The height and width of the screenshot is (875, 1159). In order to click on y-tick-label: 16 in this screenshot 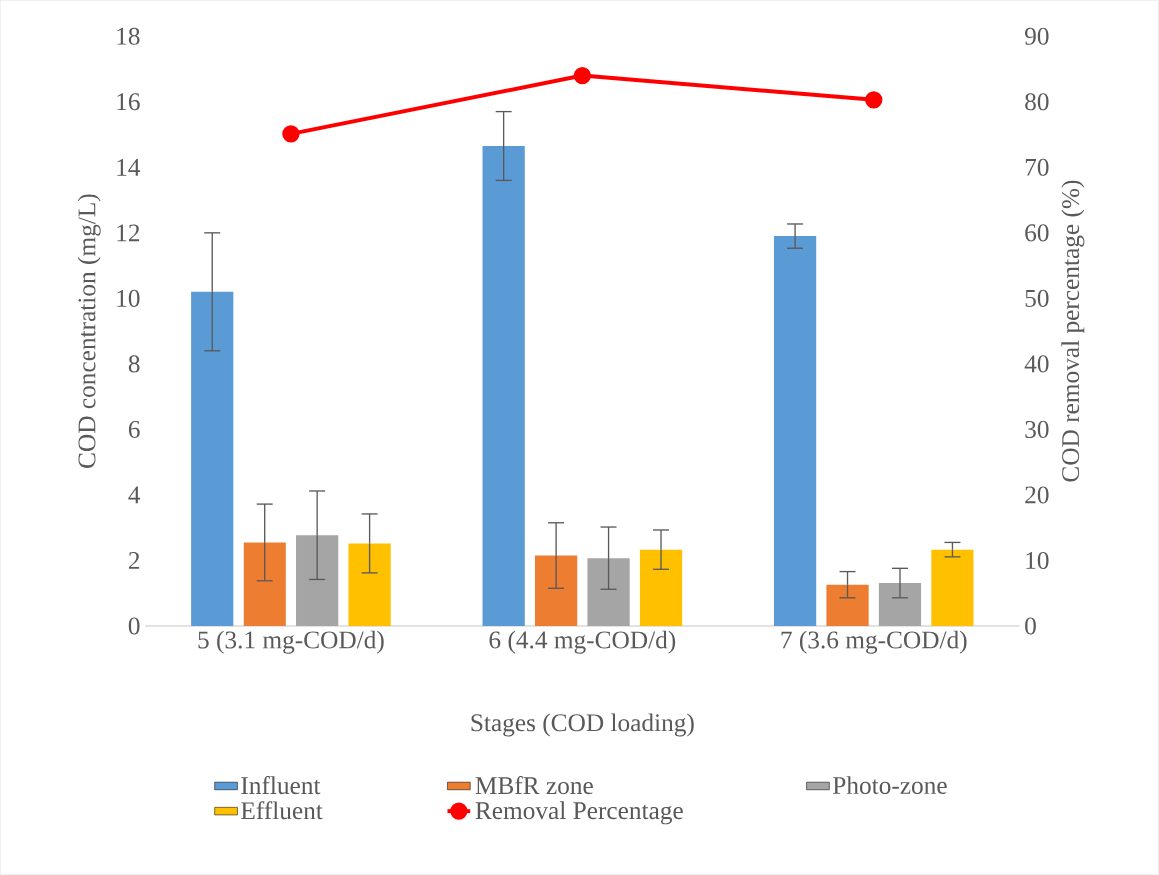, I will do `click(128, 102)`.